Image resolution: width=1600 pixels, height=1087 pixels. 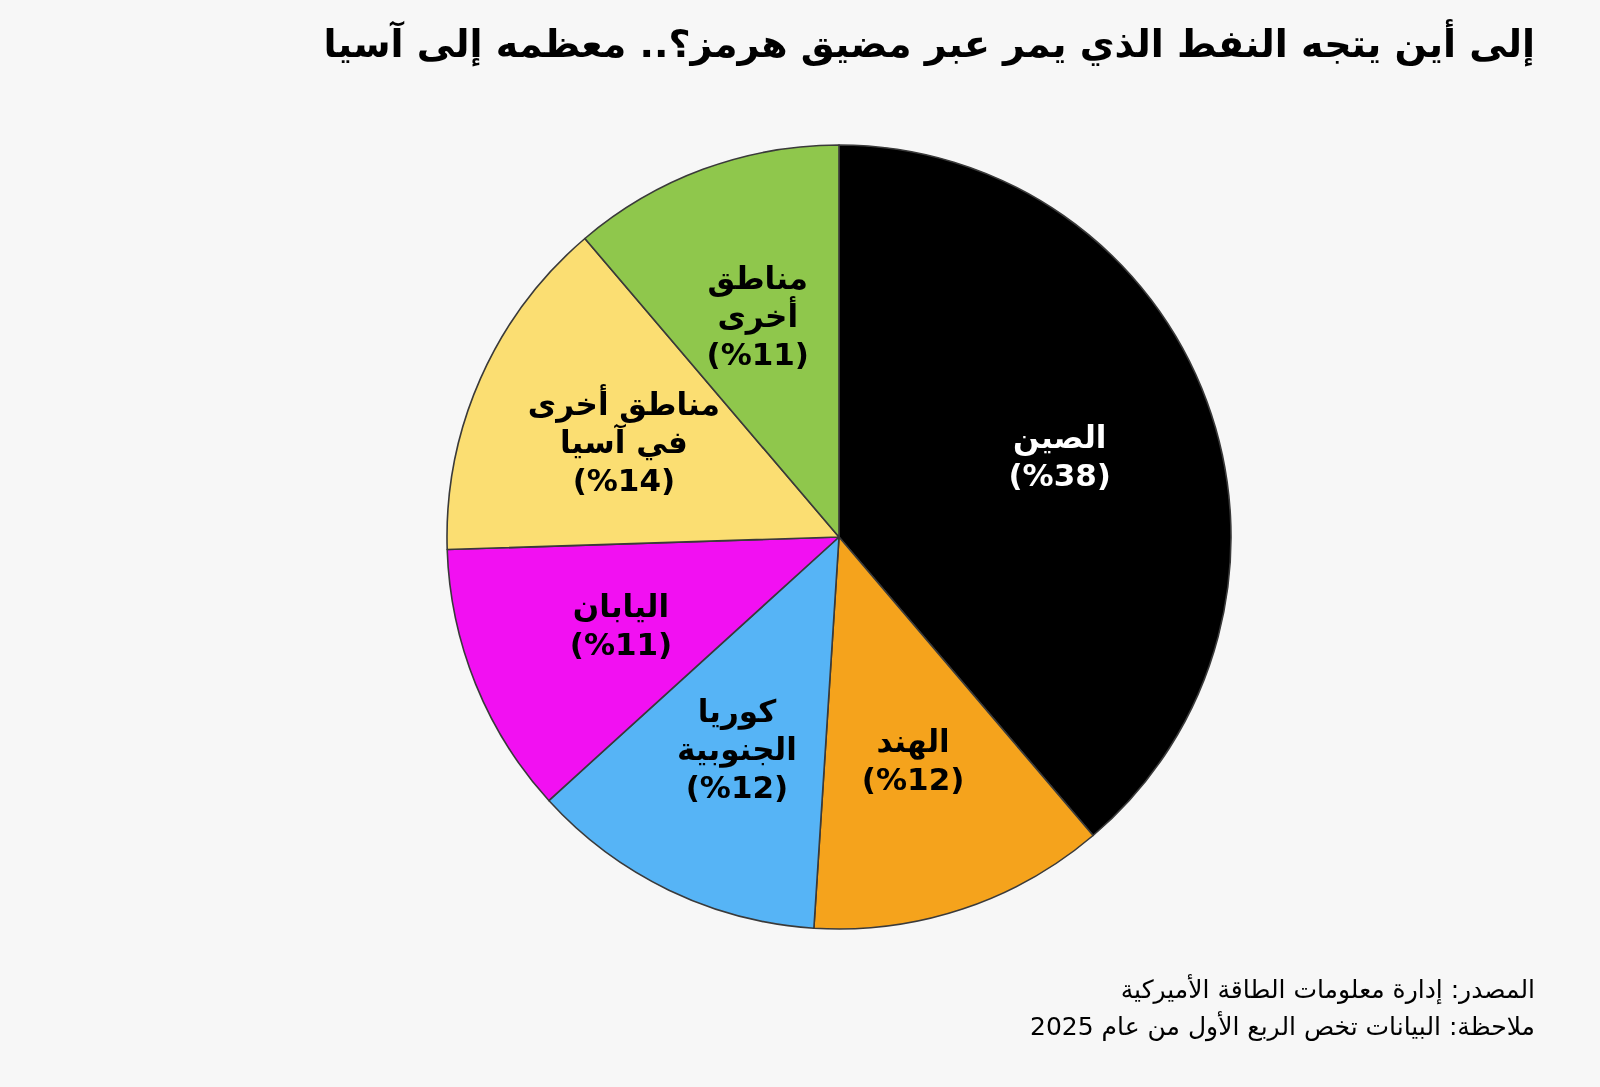 What do you see at coordinates (621, 606) in the screenshot?
I see `slice-label: اليابان` at bounding box center [621, 606].